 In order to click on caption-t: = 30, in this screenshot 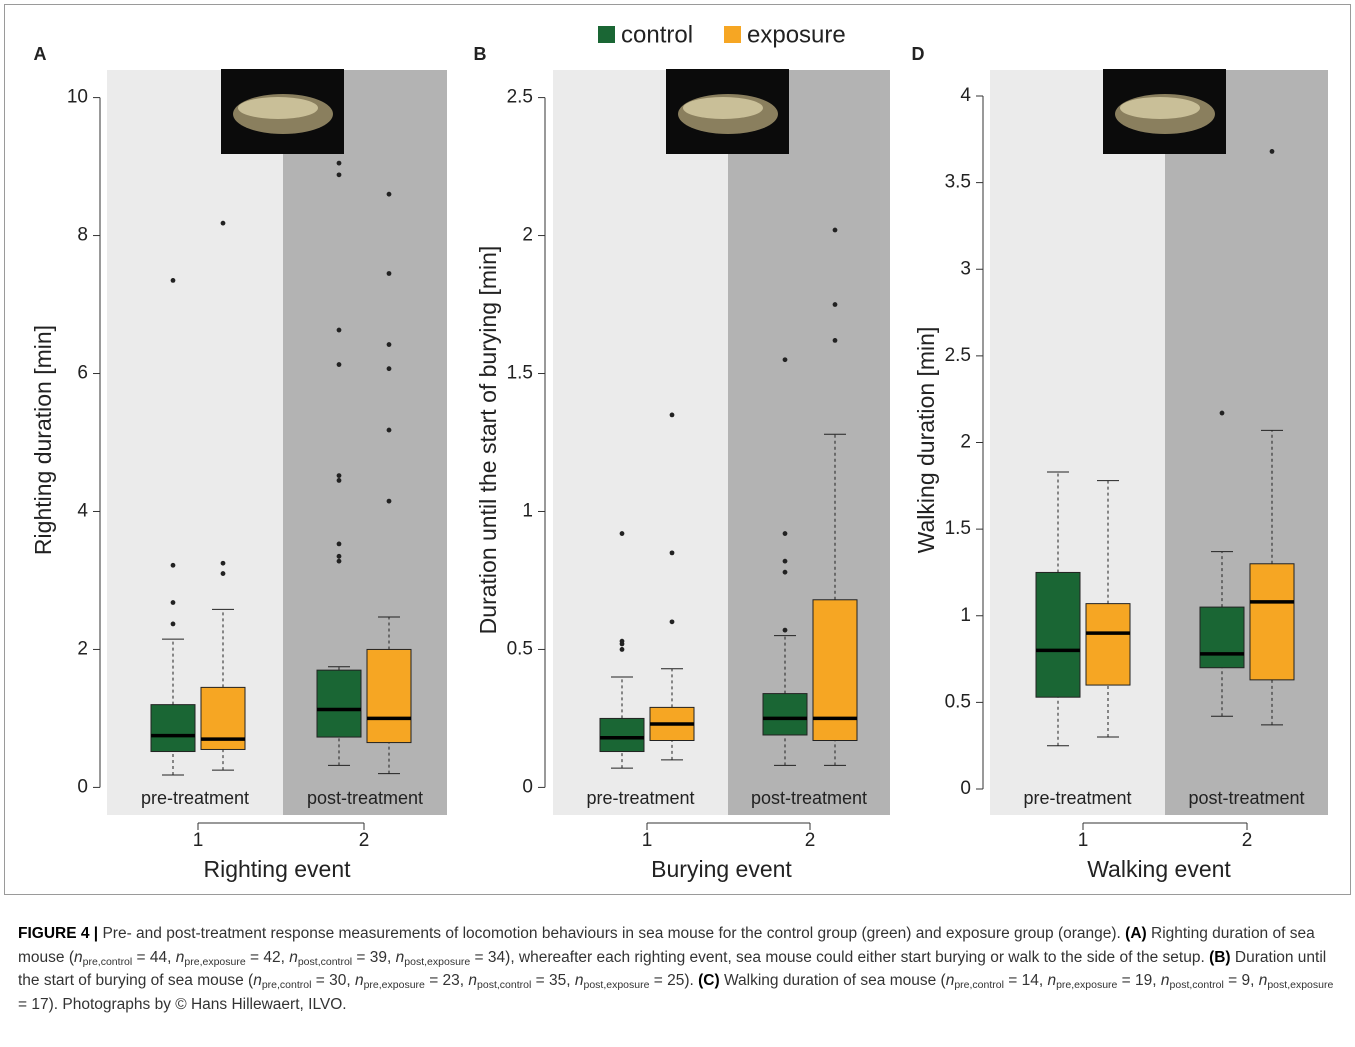, I will do `click(333, 980)`.